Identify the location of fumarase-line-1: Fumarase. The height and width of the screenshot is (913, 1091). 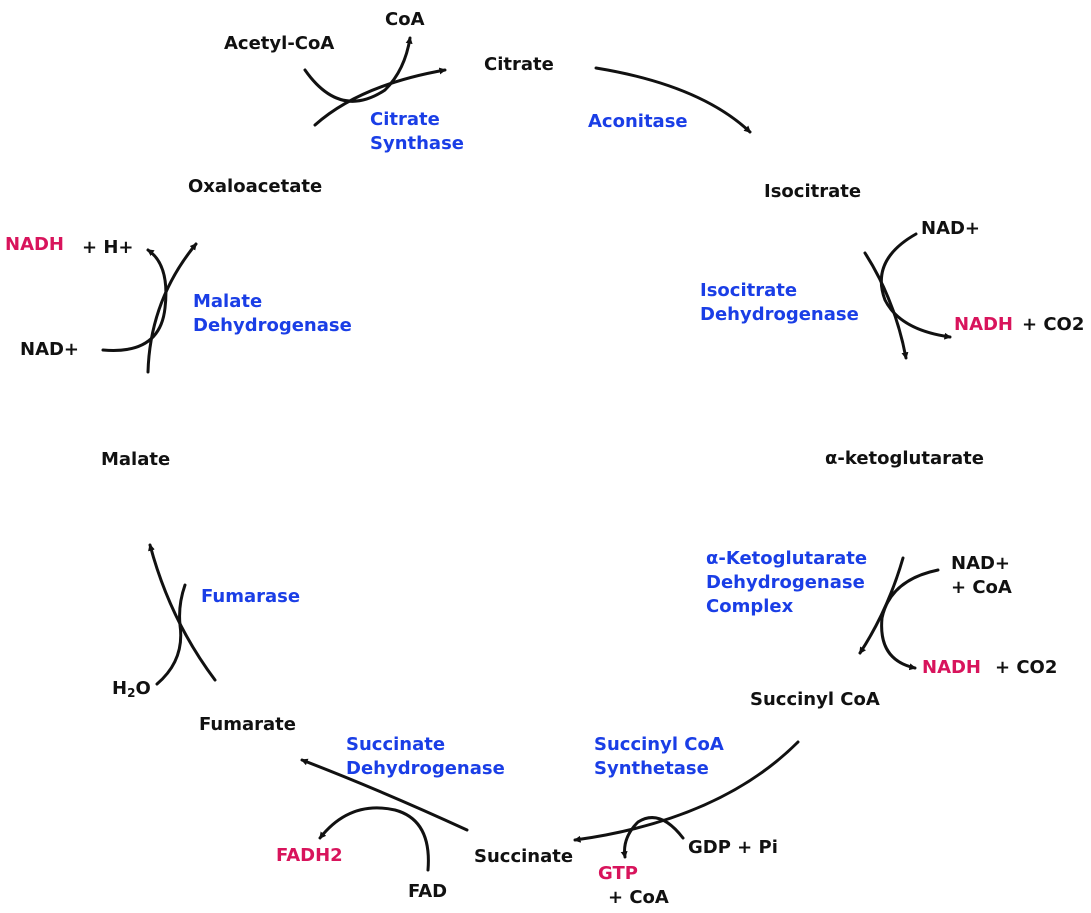
(251, 596).